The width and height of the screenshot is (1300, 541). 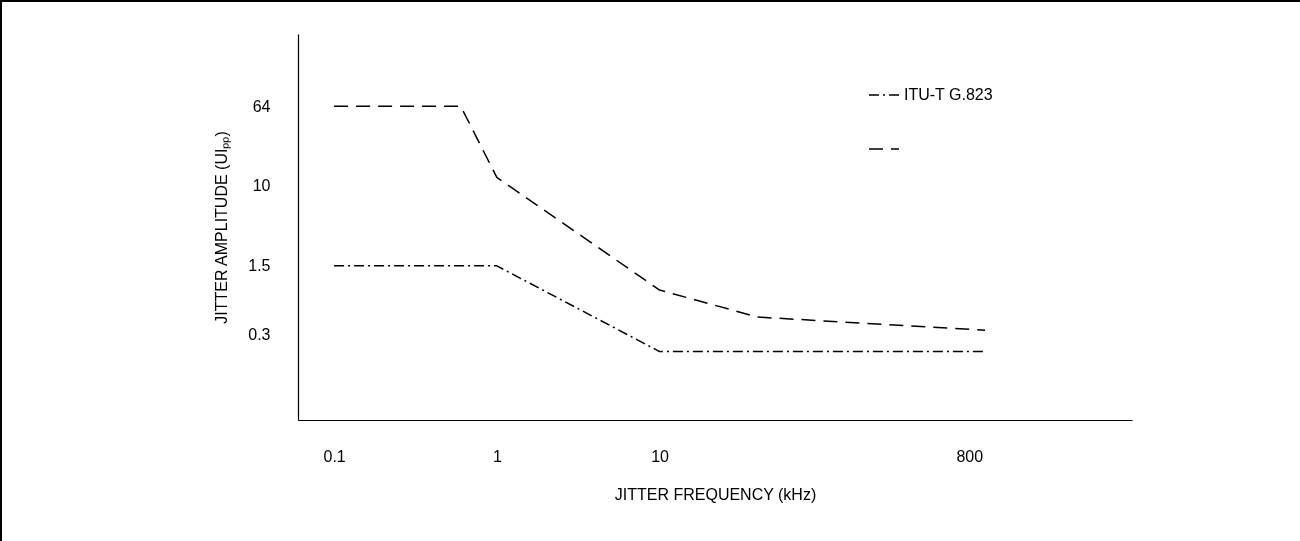 I want to click on x-tick-label: 1, so click(x=497, y=456).